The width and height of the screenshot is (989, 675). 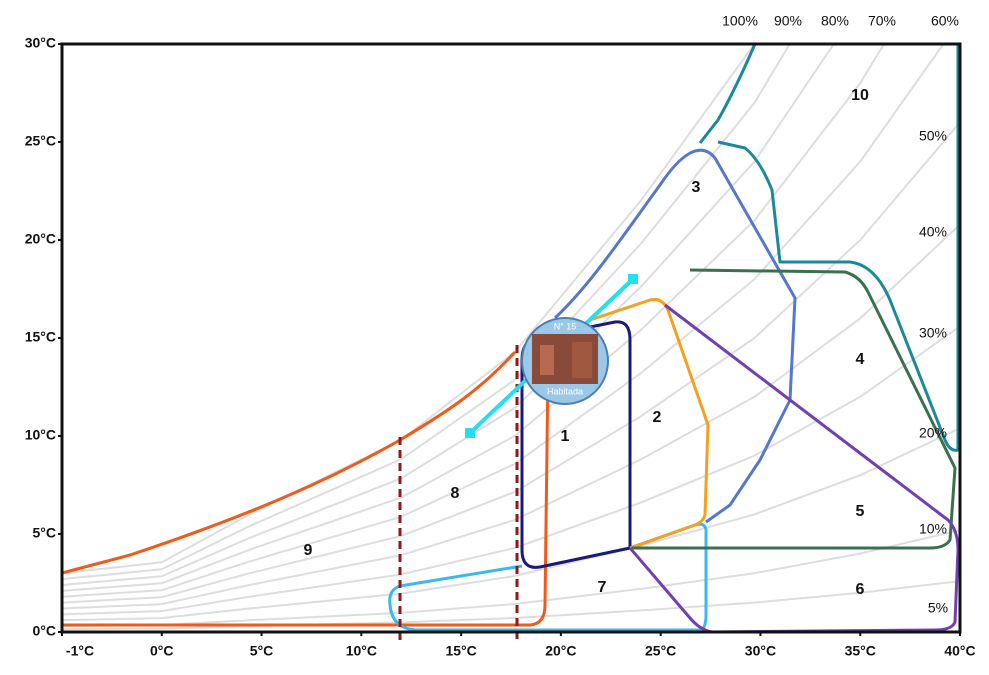 I want to click on zone-4-outline, so click(x=794, y=409).